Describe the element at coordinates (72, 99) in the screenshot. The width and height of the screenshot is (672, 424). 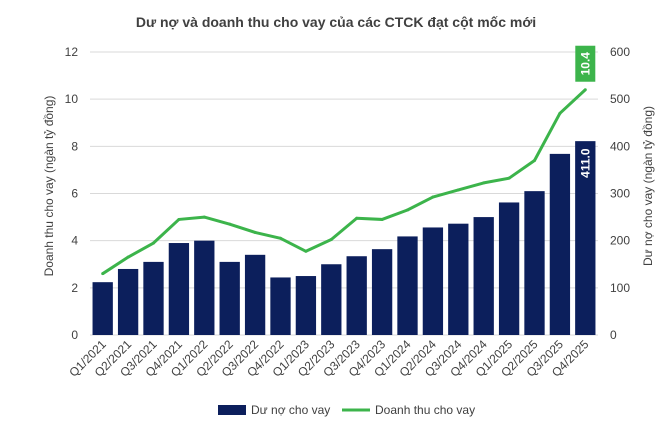
I see `left-tick-label: 10` at that location.